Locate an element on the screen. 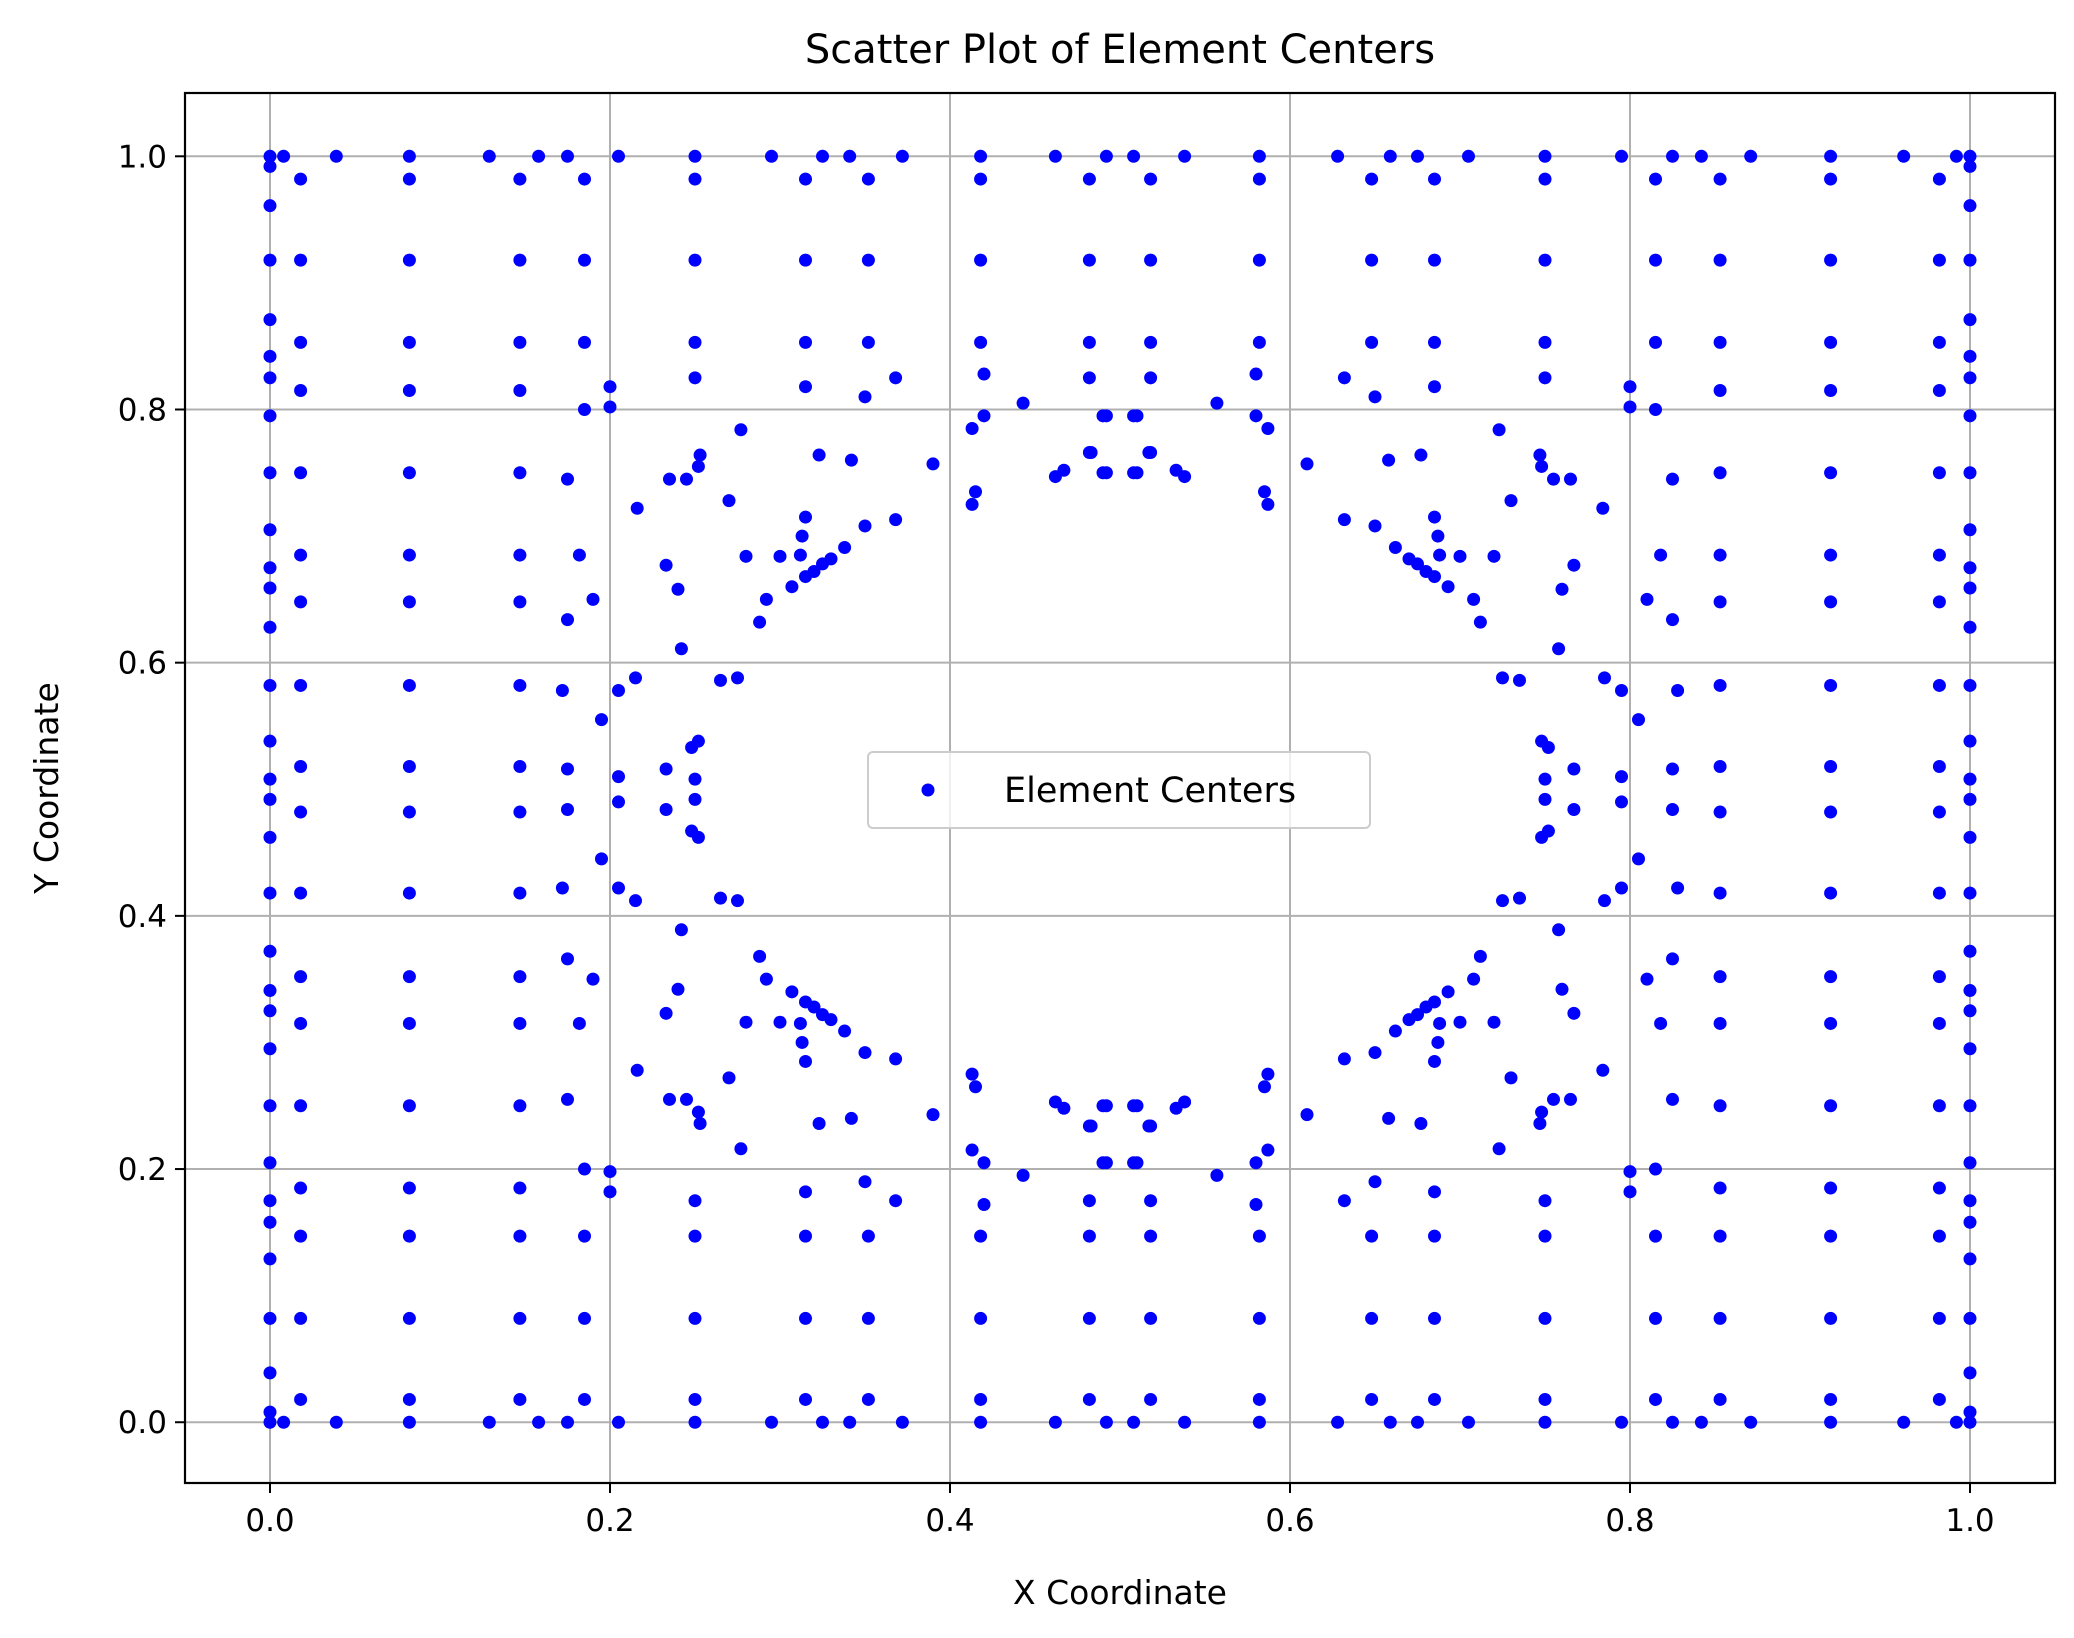 The height and width of the screenshot is (1638, 2074). y-tick-label: 0.0 is located at coordinates (142, 1423).